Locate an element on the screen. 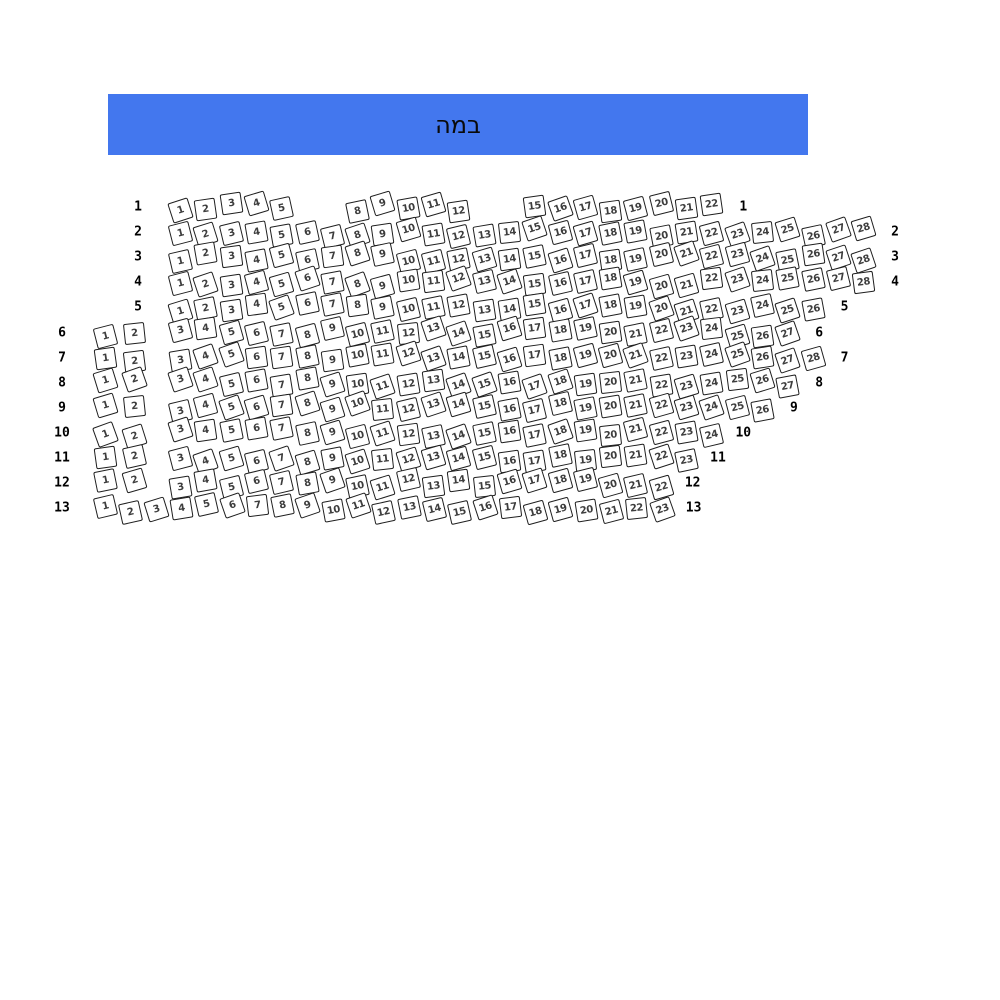 The height and width of the screenshot is (1000, 1000). seat: 6 is located at coordinates (256, 481).